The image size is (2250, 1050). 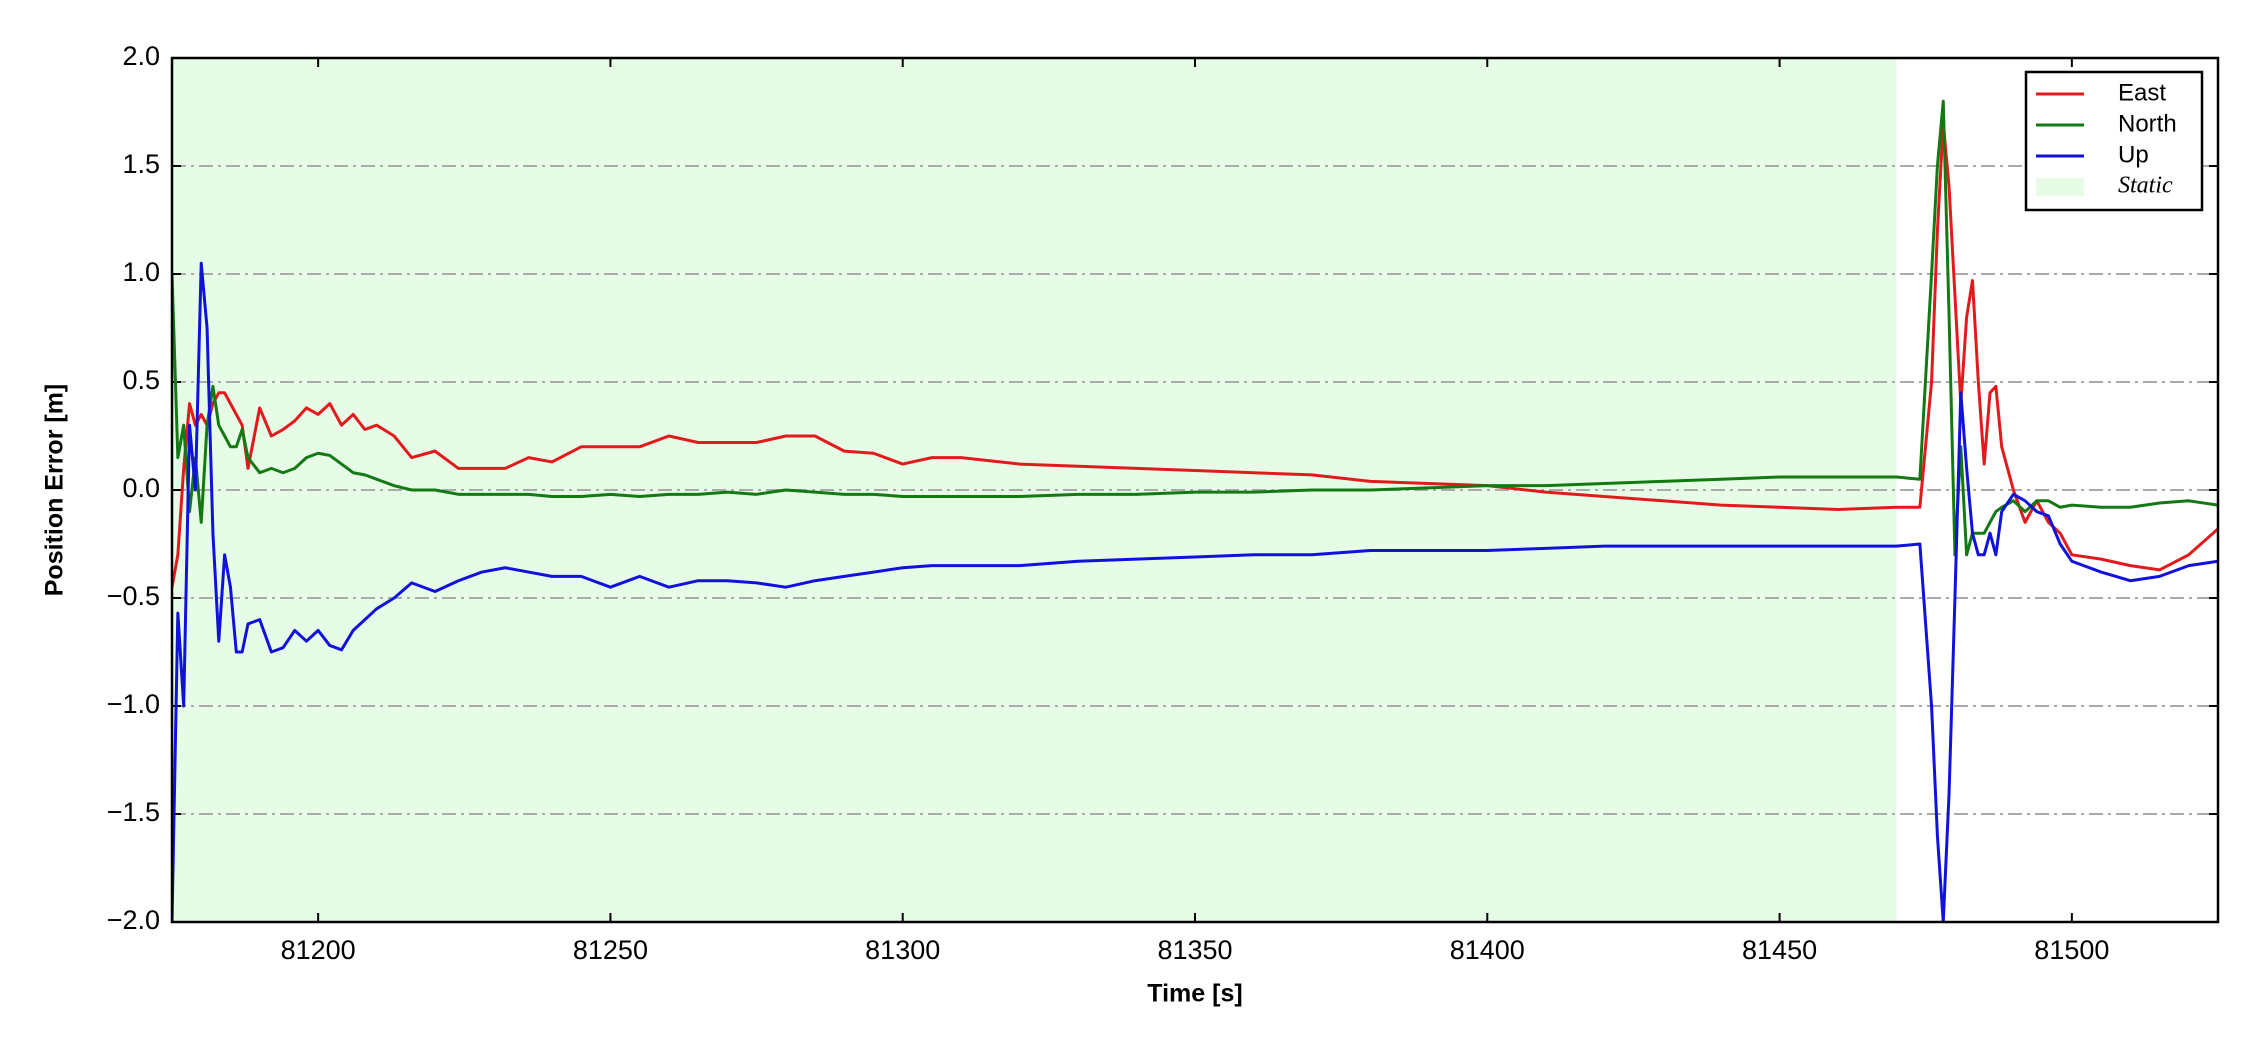 What do you see at coordinates (2133, 154) in the screenshot?
I see `legend-label: Up` at bounding box center [2133, 154].